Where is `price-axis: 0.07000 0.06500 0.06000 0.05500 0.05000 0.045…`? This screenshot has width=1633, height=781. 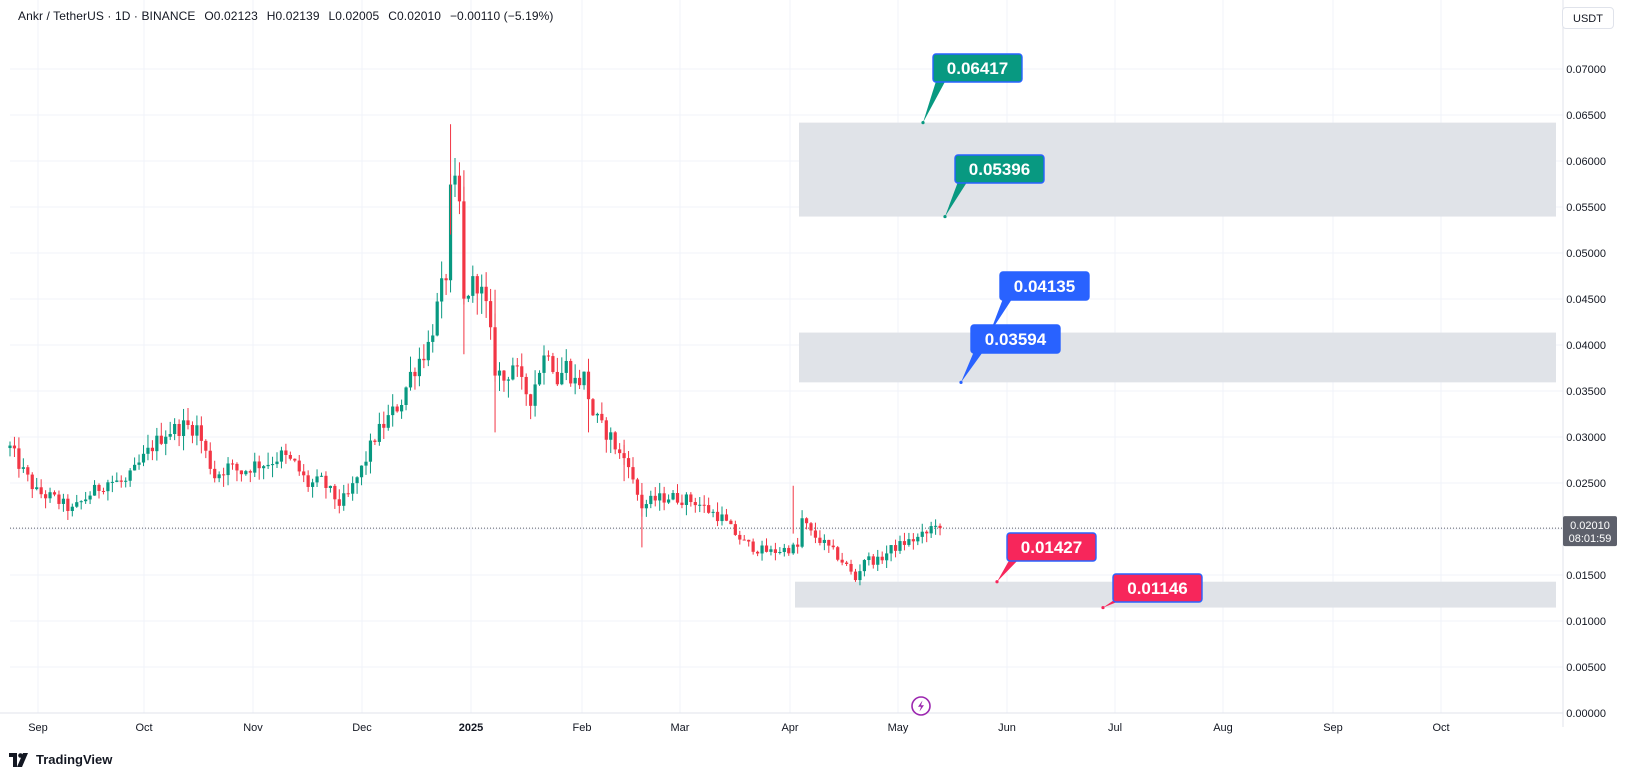
price-axis: 0.07000 0.06500 0.06000 0.05500 0.05000 0.045… is located at coordinates (1586, 392).